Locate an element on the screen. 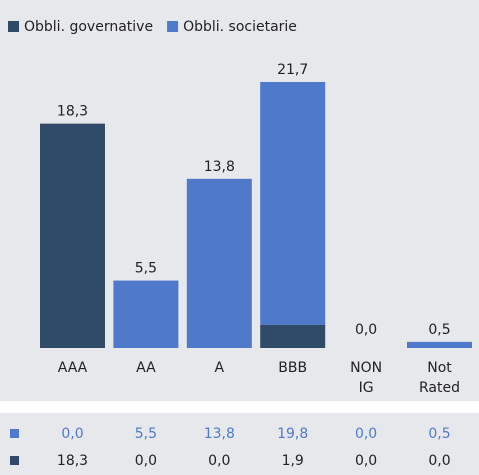 This screenshot has width=479, height=475. table-cell: 1,9 is located at coordinates (293, 461).